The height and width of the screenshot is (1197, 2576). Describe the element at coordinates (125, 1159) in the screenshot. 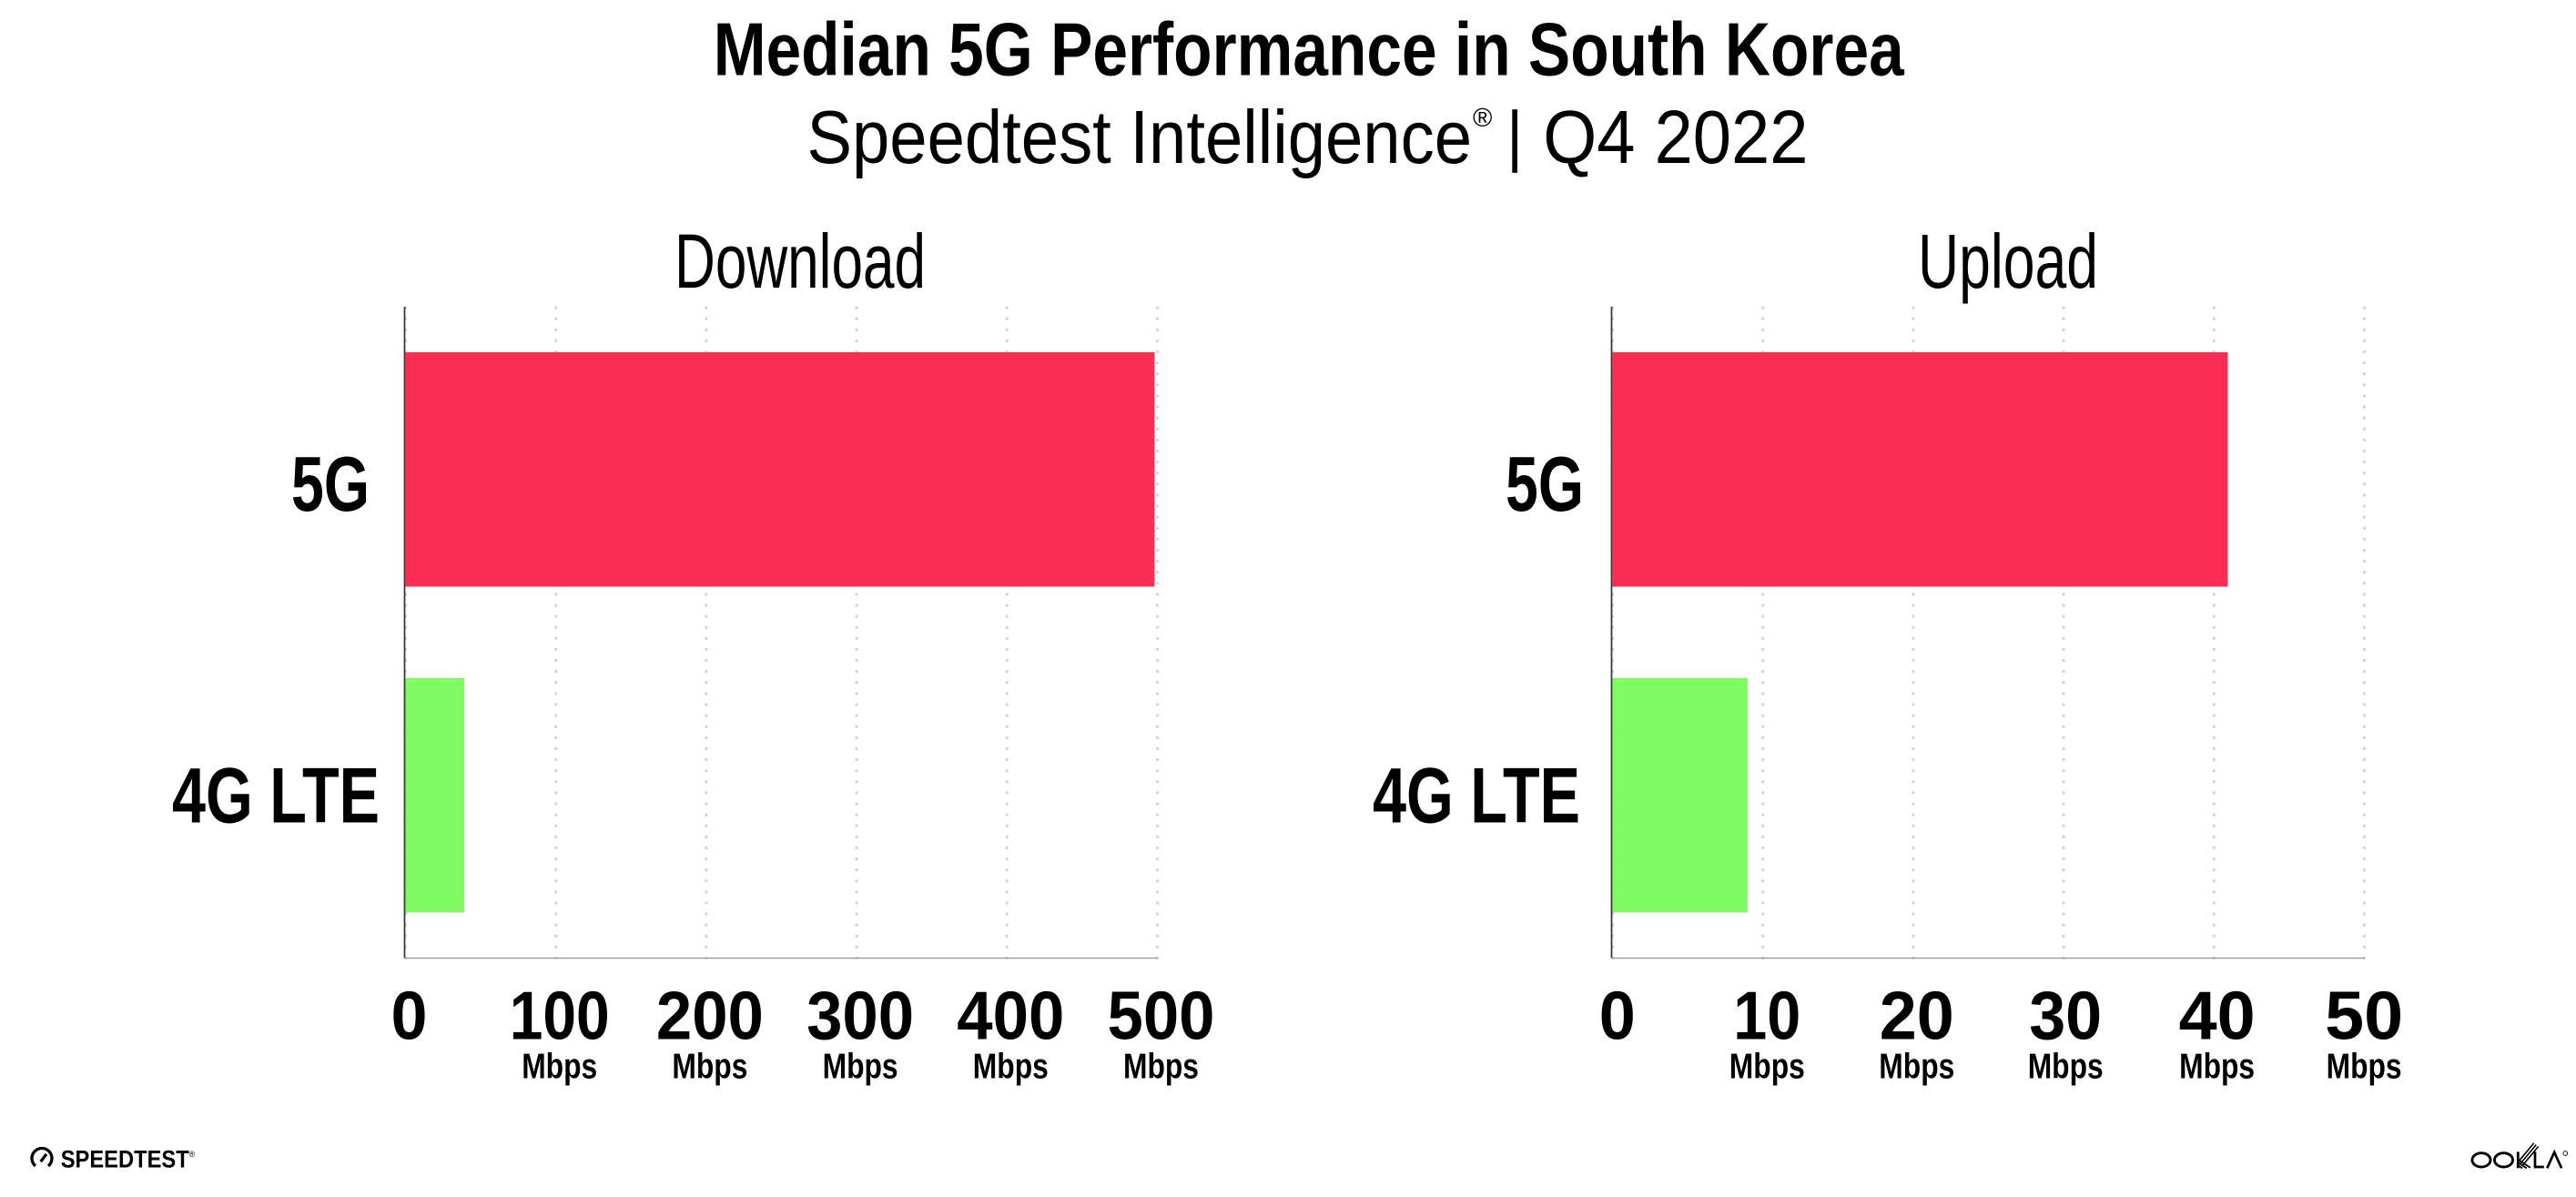

I see `svg-text: SPEEDTEST` at that location.